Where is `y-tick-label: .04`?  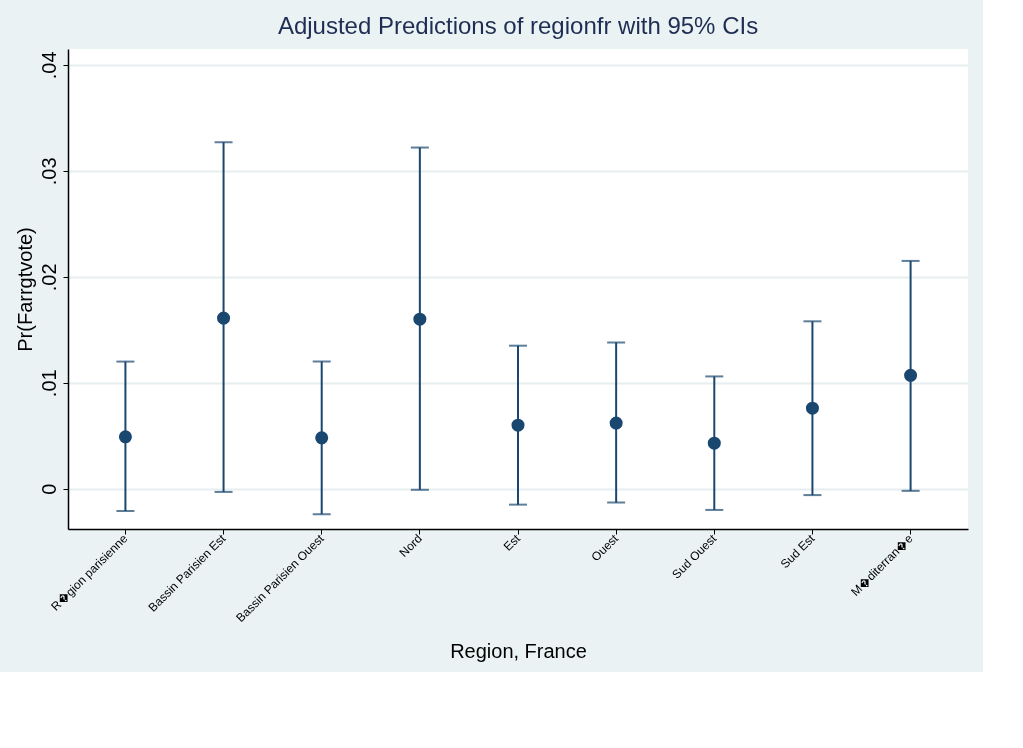 y-tick-label: .04 is located at coordinates (48, 65).